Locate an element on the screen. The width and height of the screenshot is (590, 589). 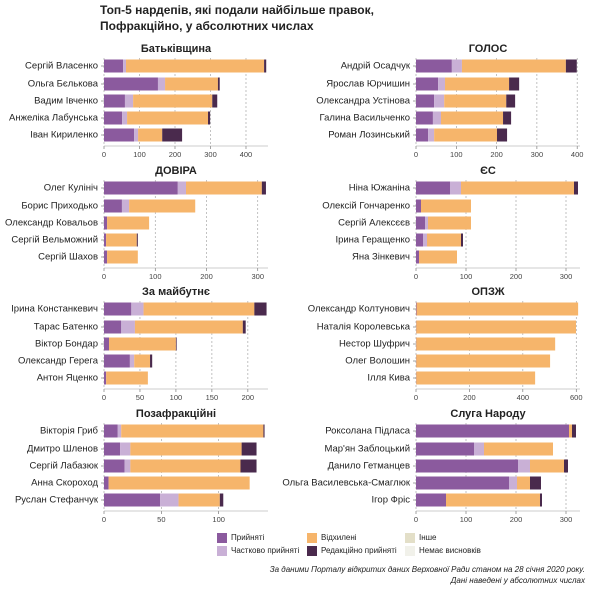
category-label: Олег Волошин is located at coordinates (377, 361).